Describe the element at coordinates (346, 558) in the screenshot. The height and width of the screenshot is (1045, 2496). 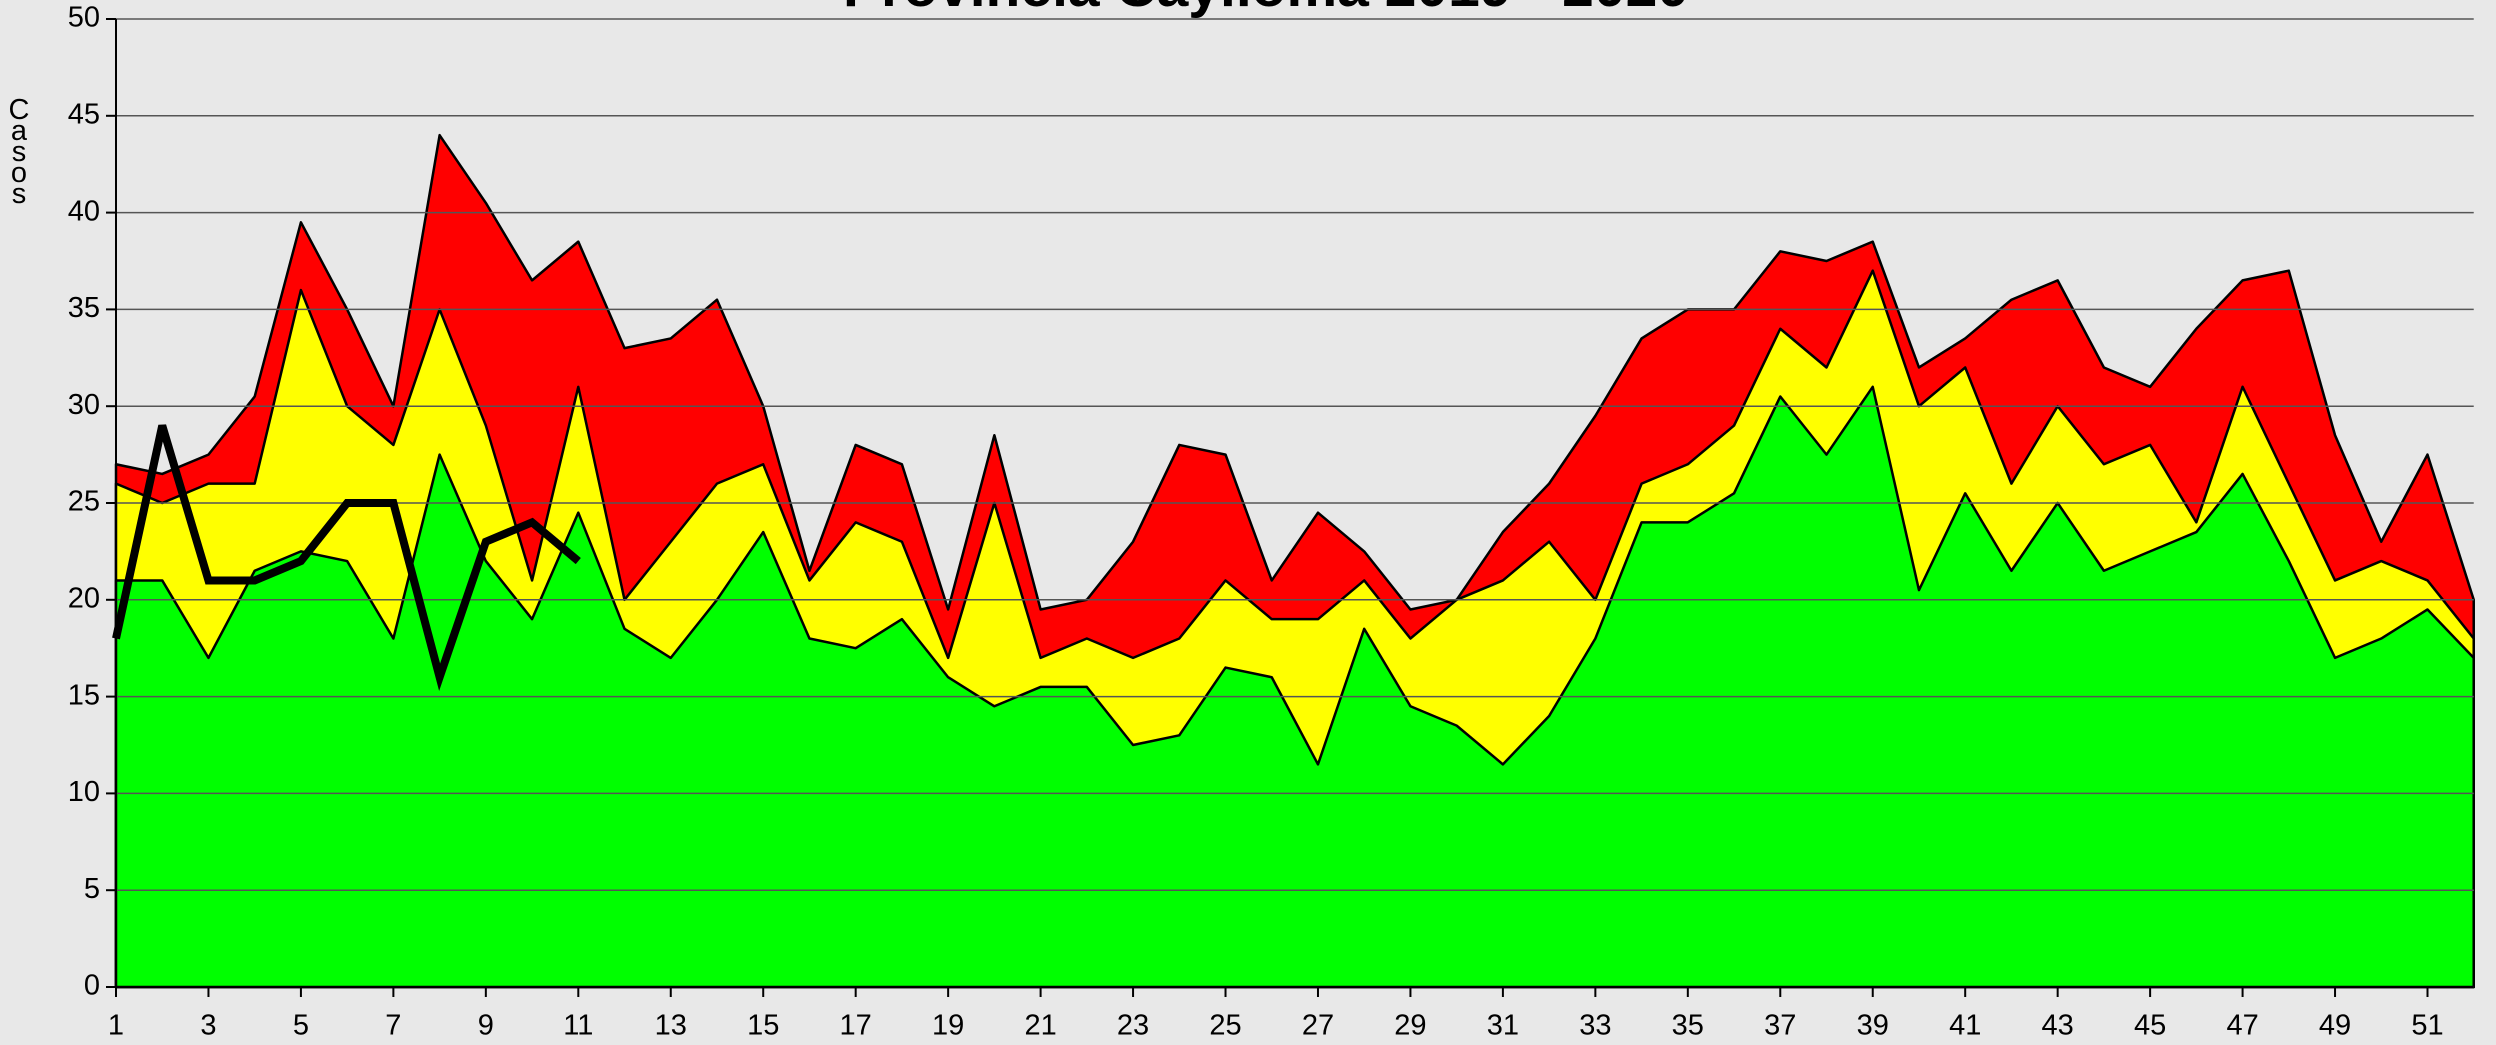
I see `line` at that location.